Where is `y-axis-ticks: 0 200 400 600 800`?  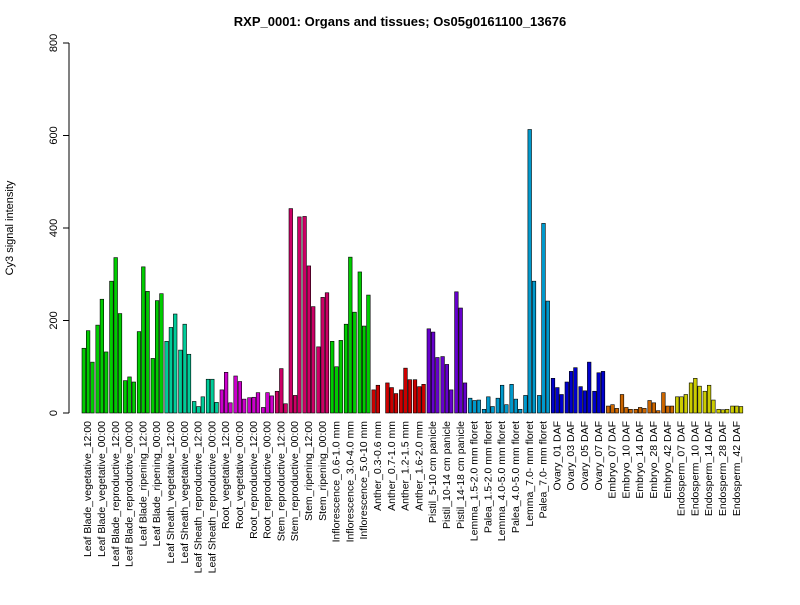
y-axis-ticks: 0 200 400 600 800 is located at coordinates (58, 225).